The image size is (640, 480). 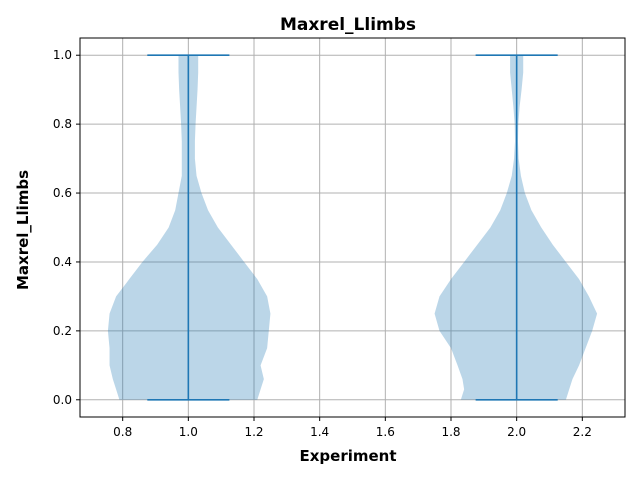 I want to click on y-tick-label: 1.0, so click(x=62, y=55).